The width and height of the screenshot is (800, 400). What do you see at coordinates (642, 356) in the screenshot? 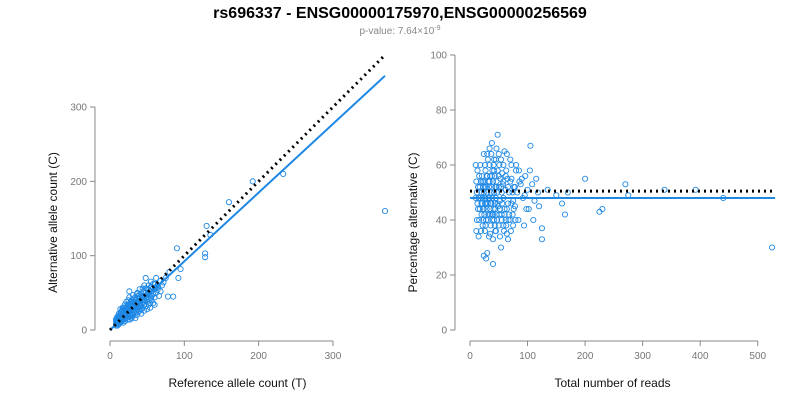
I see `x-tick-label: 300` at bounding box center [642, 356].